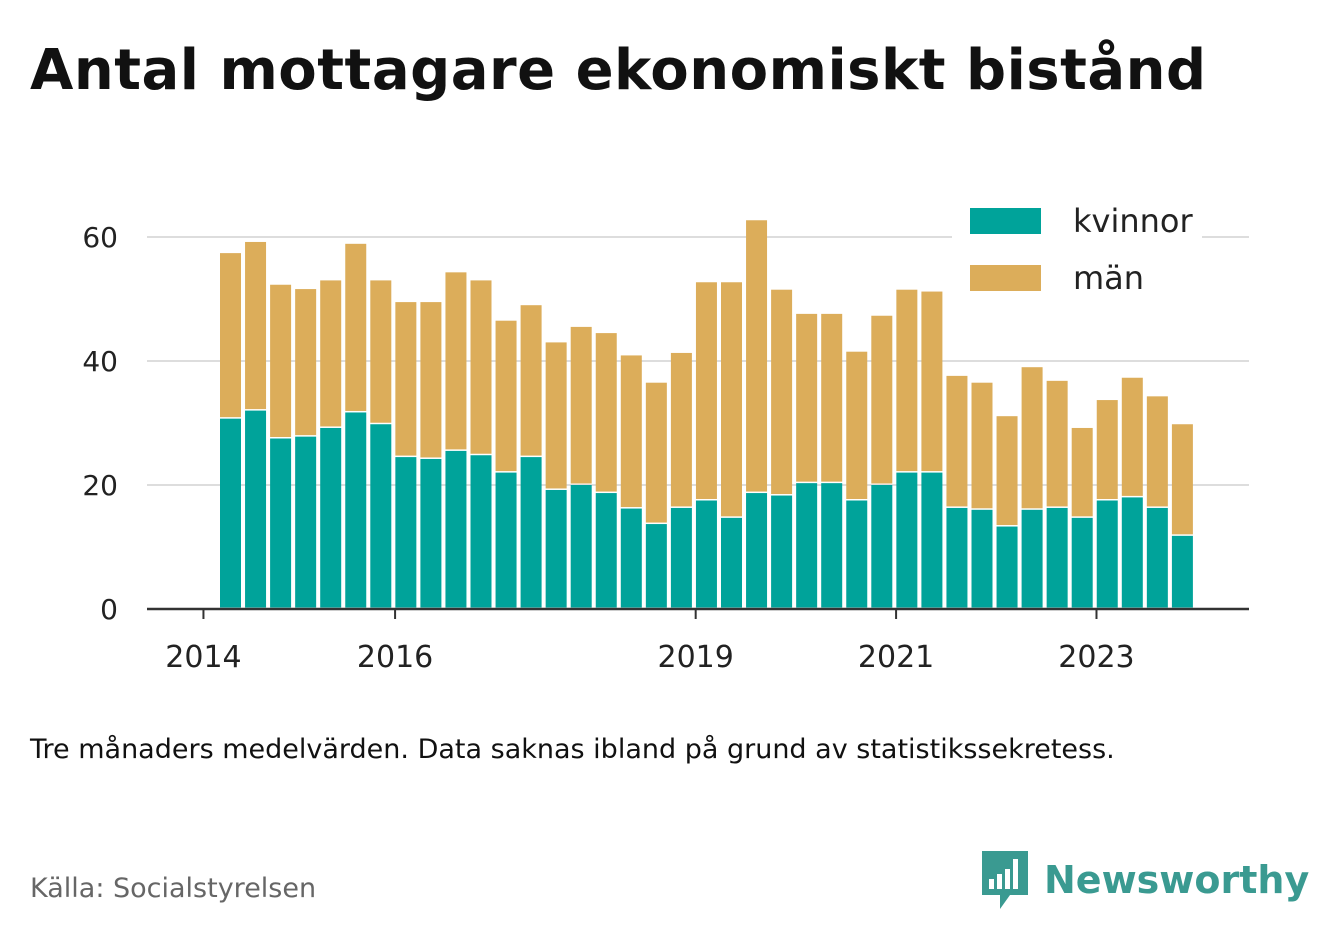 The width and height of the screenshot is (1322, 939). Describe the element at coordinates (907, 540) in the screenshot. I see `bar-kvinnor-2021-Q1` at that location.